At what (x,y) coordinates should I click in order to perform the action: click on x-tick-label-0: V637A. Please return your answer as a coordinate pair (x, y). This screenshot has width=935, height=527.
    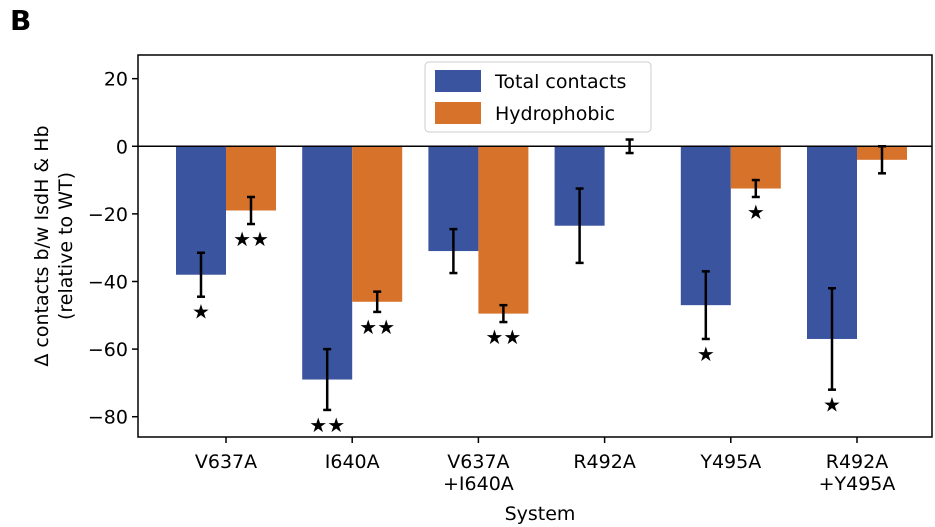
    Looking at the image, I should click on (226, 462).